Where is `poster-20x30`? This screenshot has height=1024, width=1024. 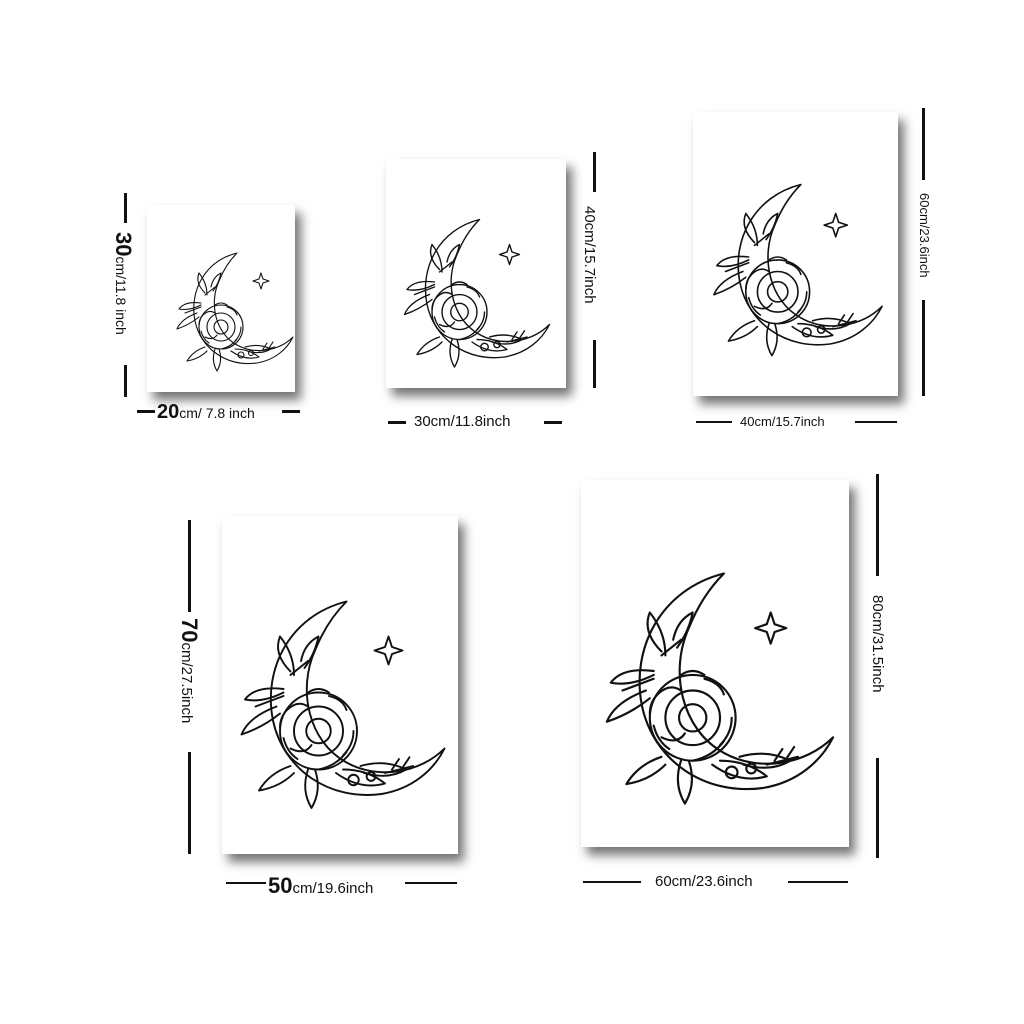 poster-20x30 is located at coordinates (221, 298).